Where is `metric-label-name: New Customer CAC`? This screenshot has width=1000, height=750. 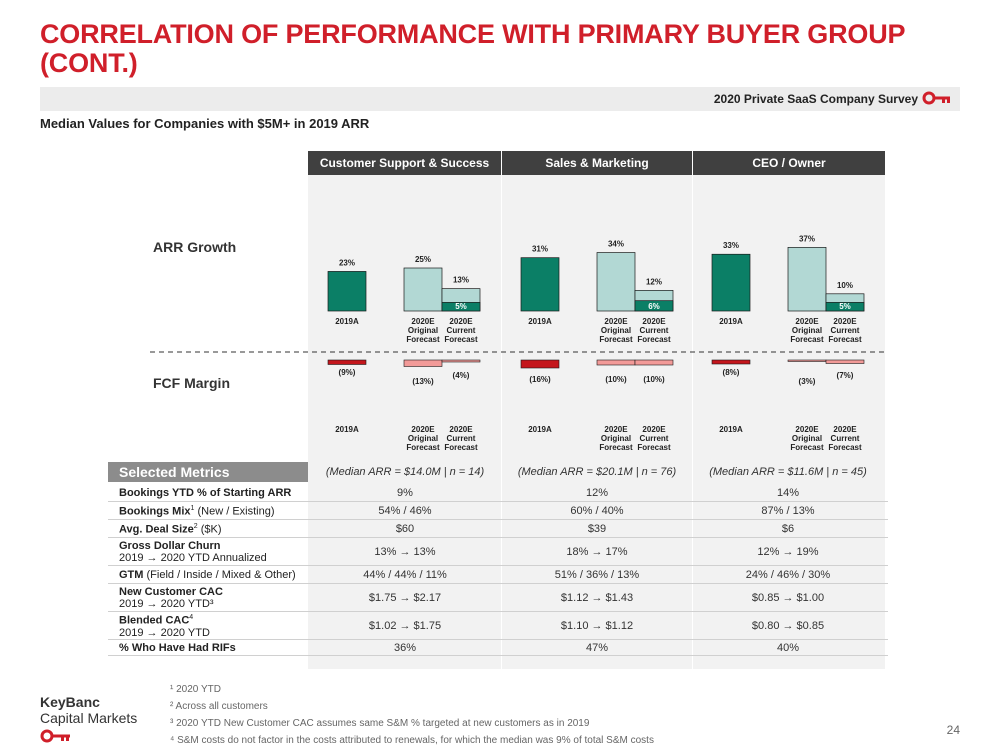
metric-label-name: New Customer CAC is located at coordinates (171, 591).